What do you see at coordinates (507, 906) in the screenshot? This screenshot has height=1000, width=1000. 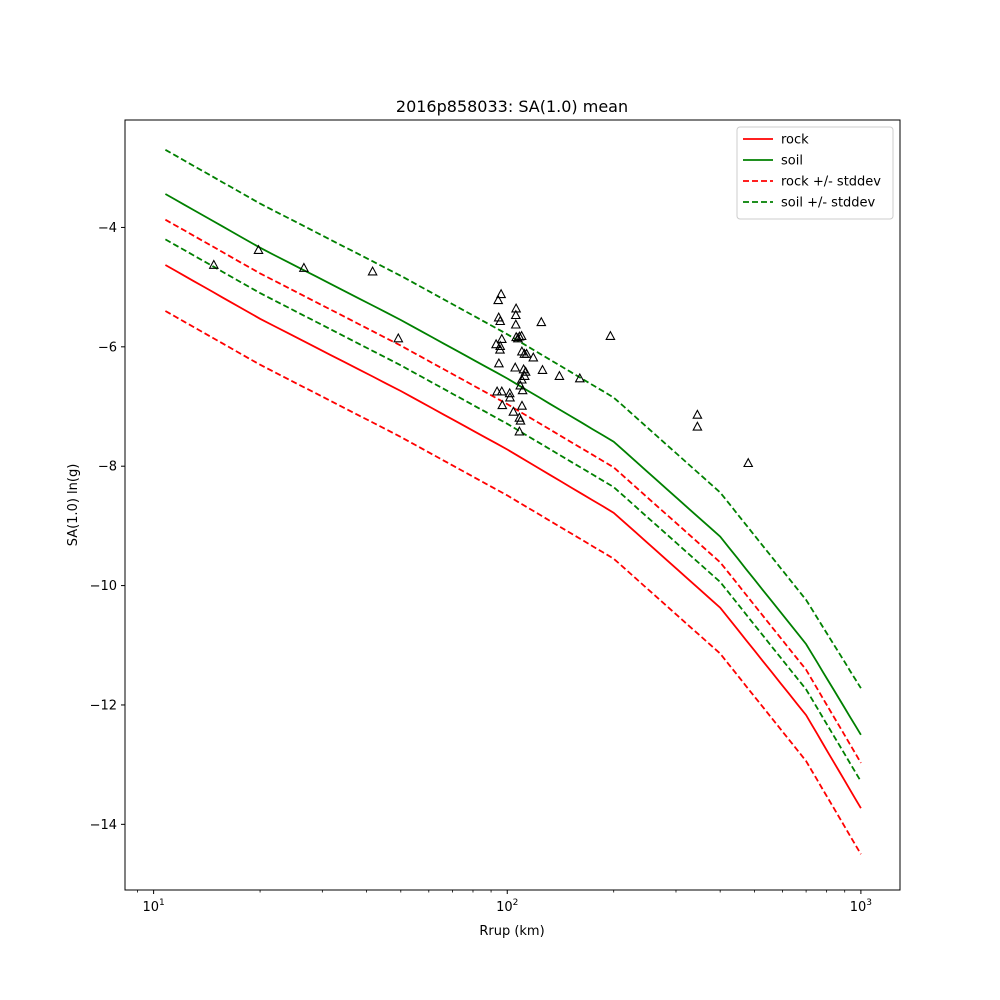 I see `x-tick-label: 10²` at bounding box center [507, 906].